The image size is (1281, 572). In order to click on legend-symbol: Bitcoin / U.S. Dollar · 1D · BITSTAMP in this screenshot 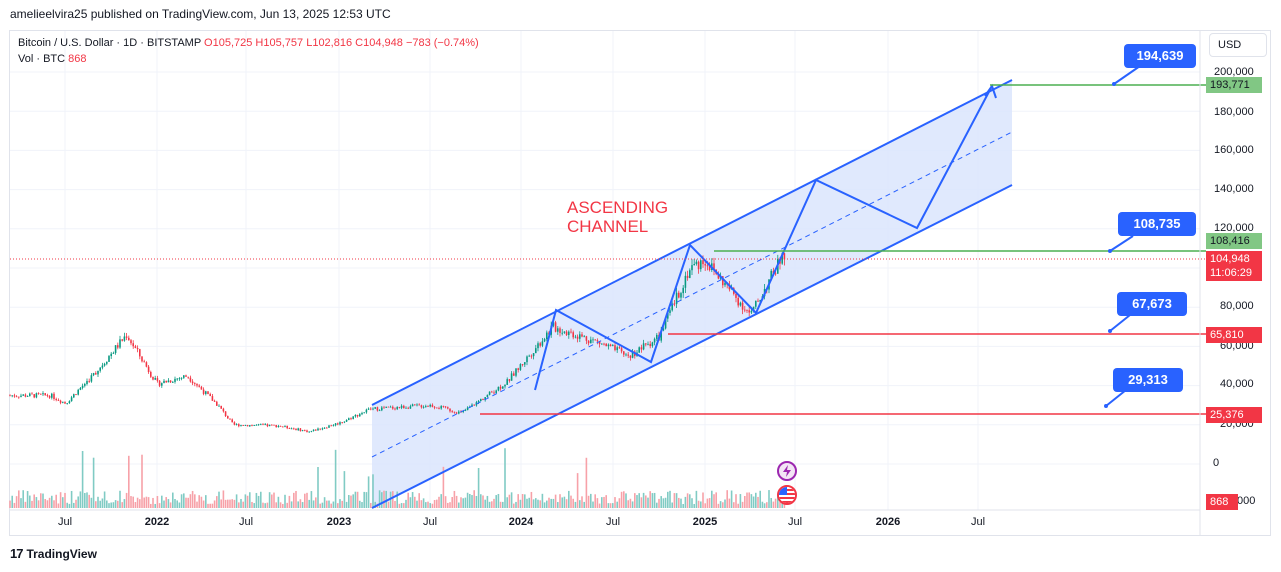, I will do `click(109, 43)`.